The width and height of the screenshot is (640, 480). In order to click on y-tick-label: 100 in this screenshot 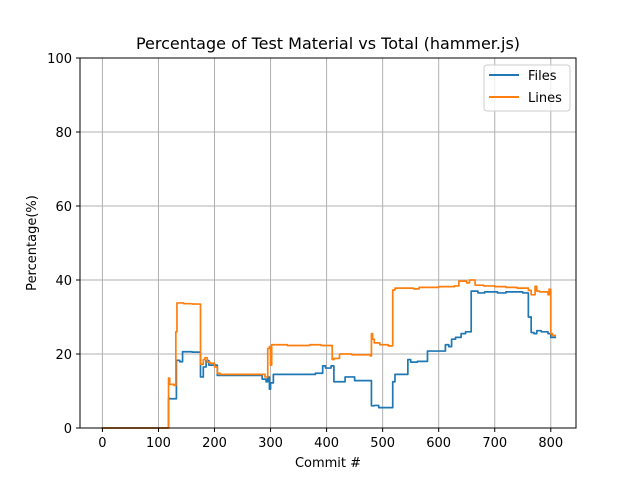, I will do `click(59, 59)`.